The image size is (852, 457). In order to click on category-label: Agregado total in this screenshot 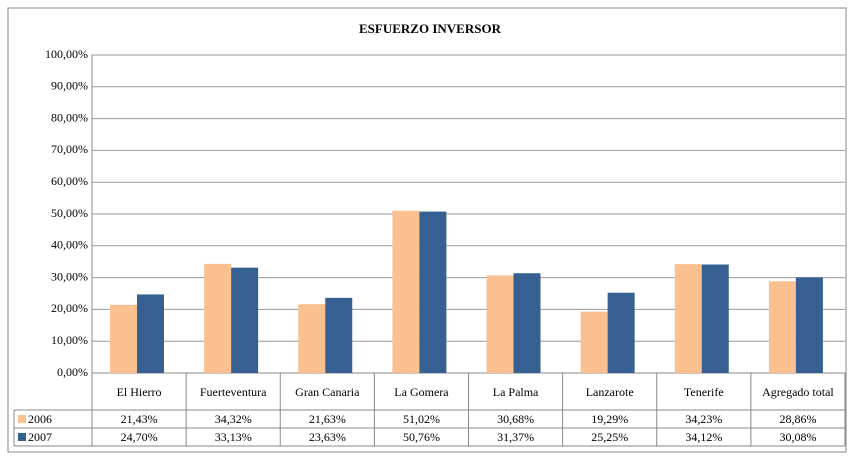, I will do `click(798, 391)`.